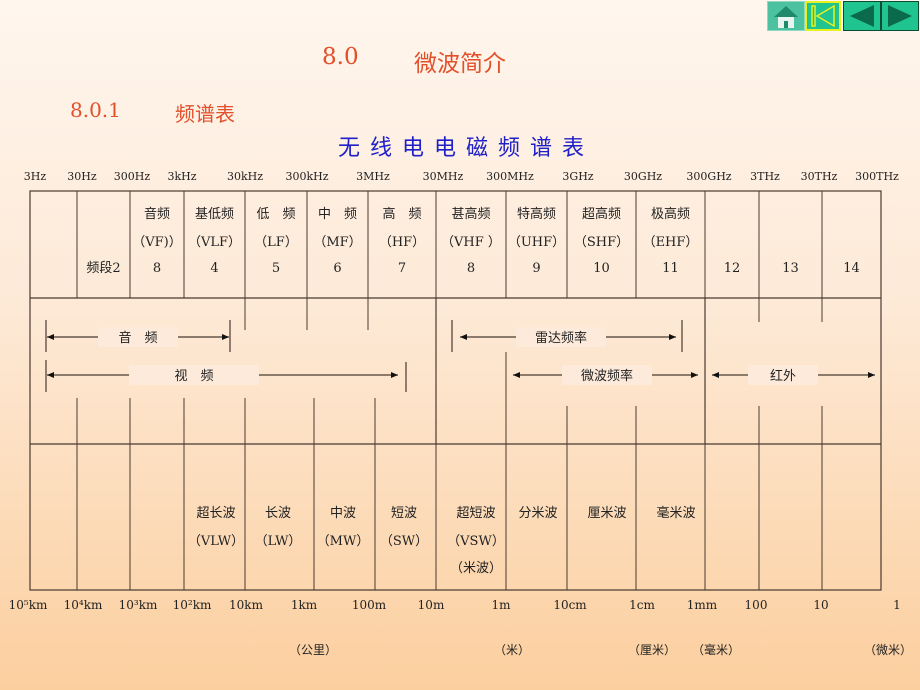 This screenshot has height=690, width=920. Describe the element at coordinates (216, 541) in the screenshot. I see `wave-abbr: （VLW）` at that location.